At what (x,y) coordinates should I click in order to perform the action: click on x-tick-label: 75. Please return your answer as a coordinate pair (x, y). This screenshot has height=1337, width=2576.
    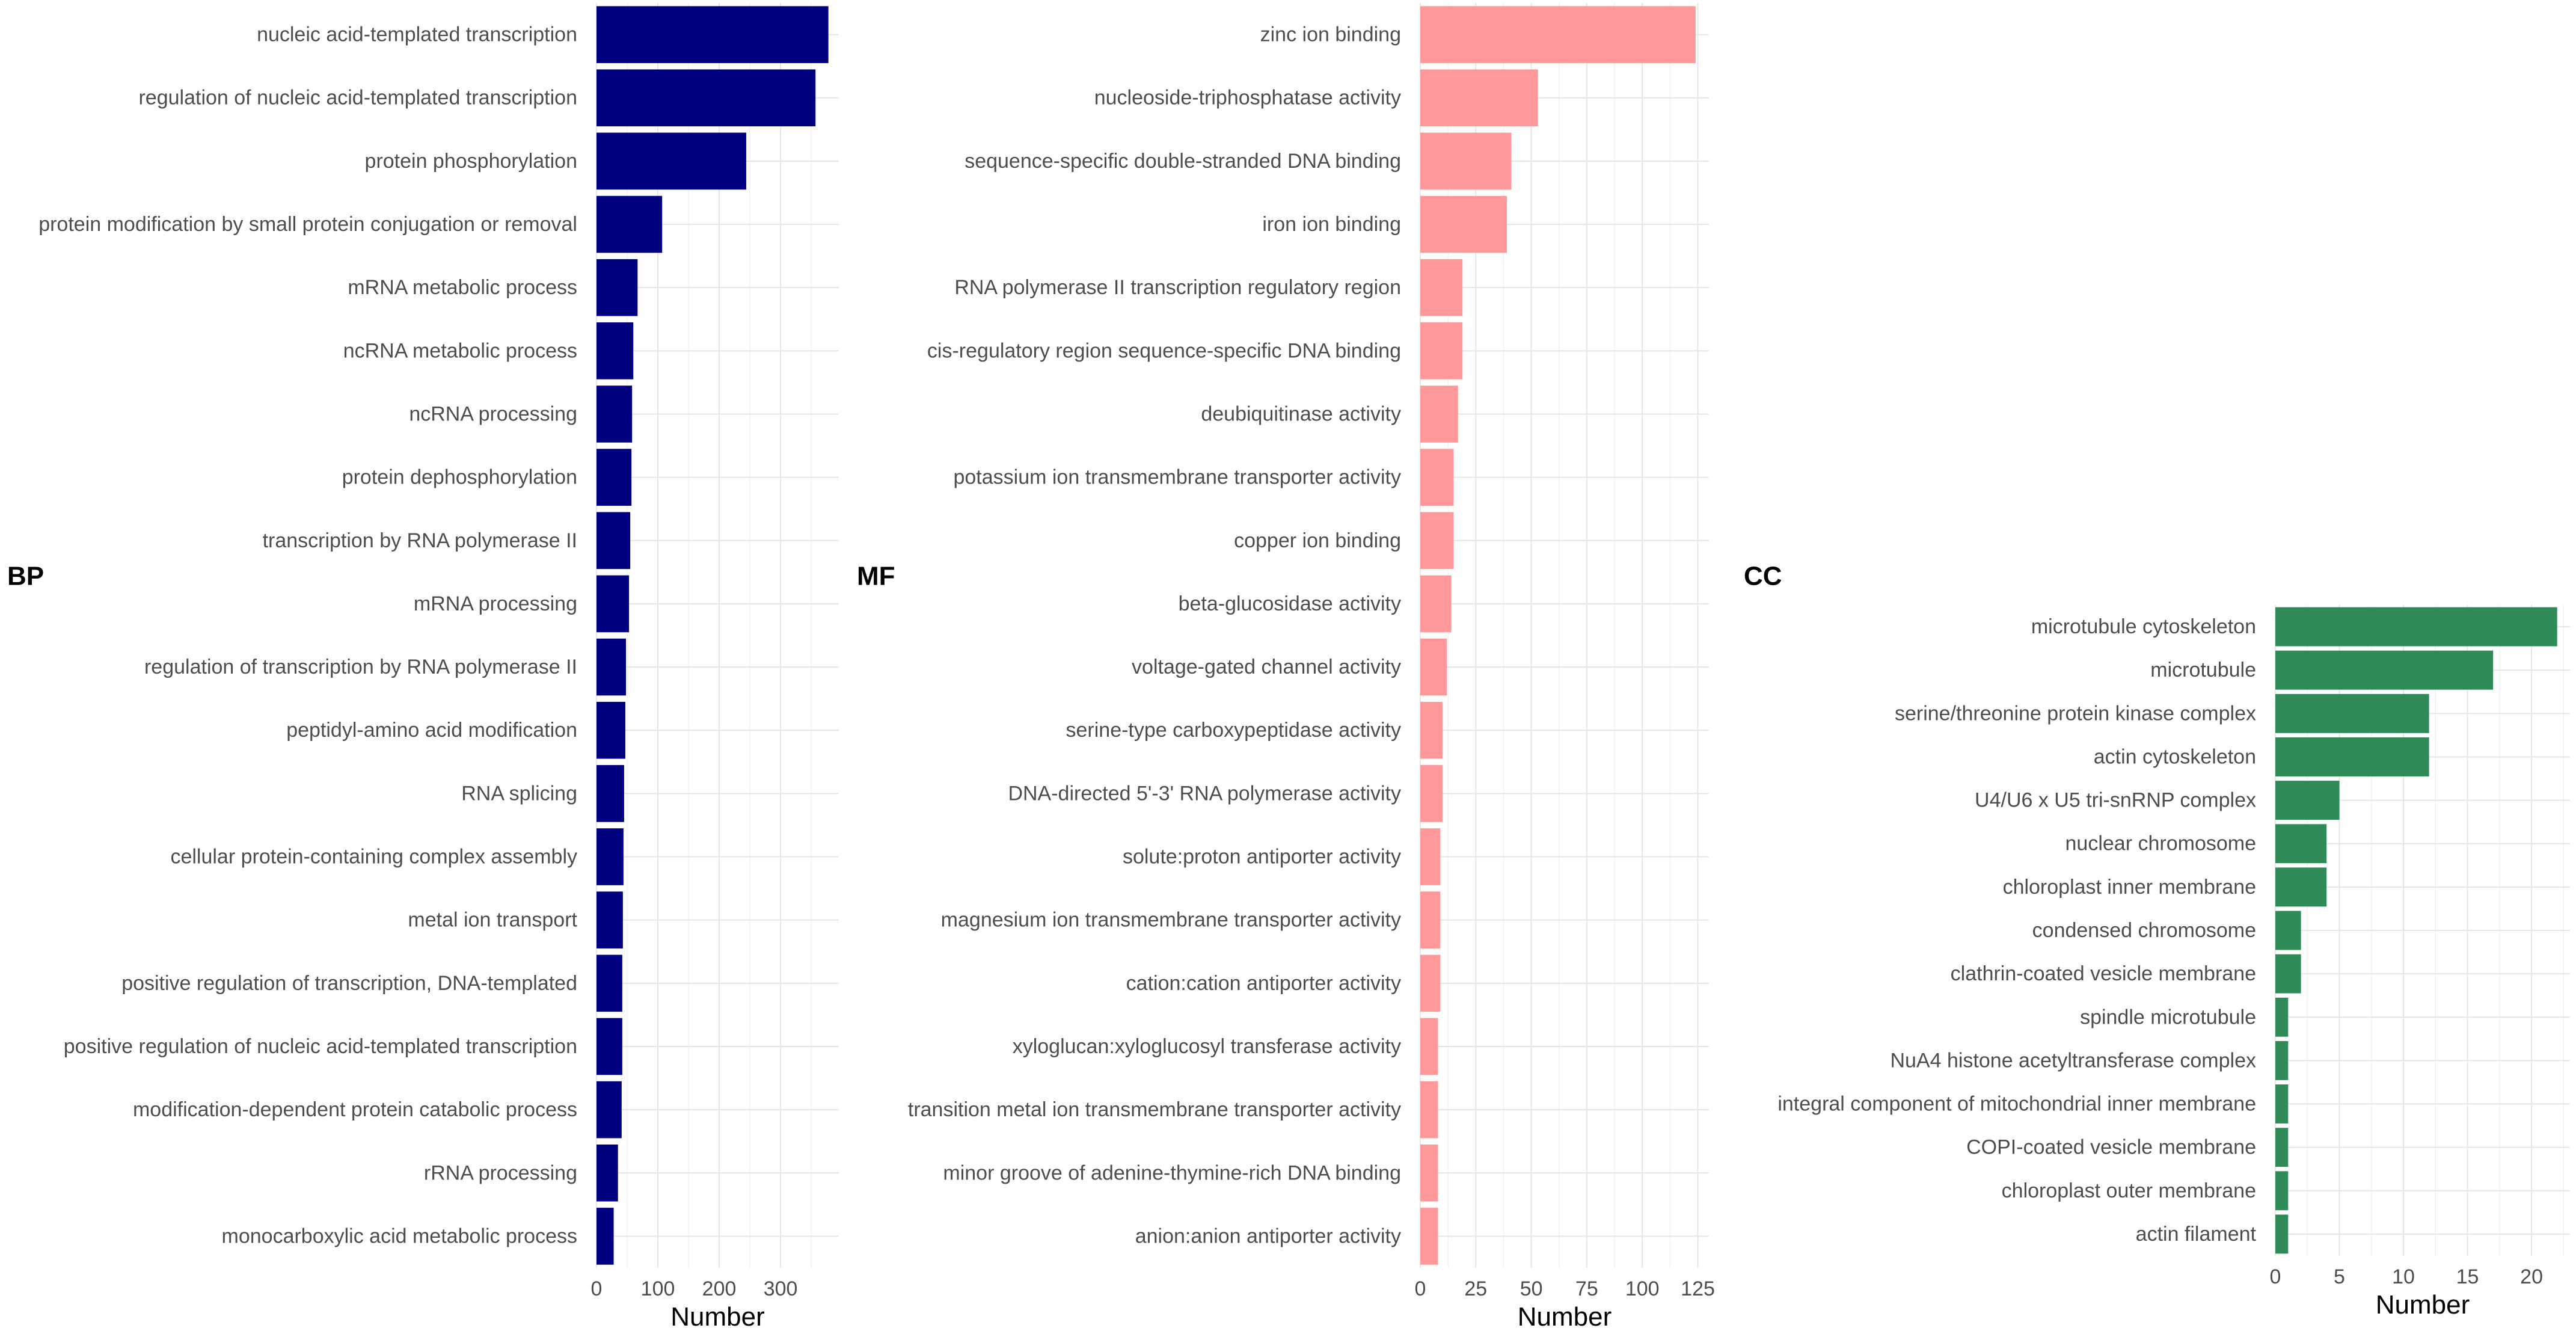
    Looking at the image, I should click on (1586, 1288).